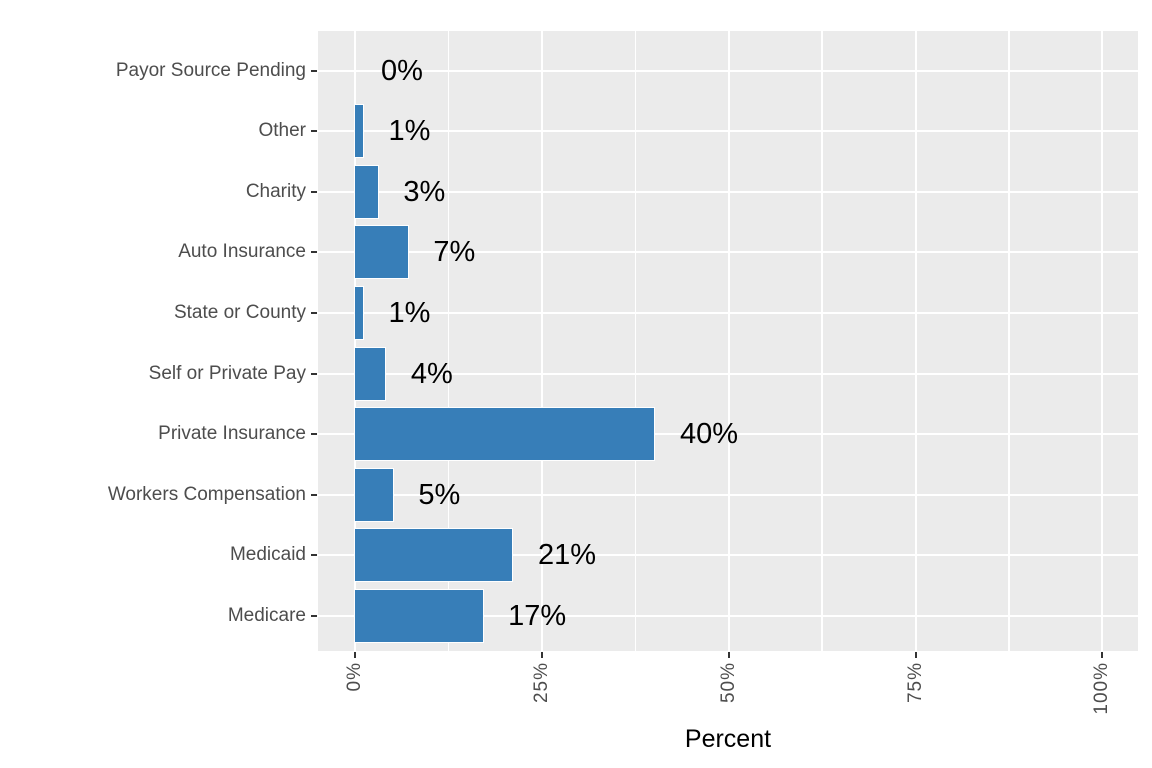  What do you see at coordinates (227, 373) in the screenshot?
I see `y-tick-label-self-or-private-pay: Self or Private Pay` at bounding box center [227, 373].